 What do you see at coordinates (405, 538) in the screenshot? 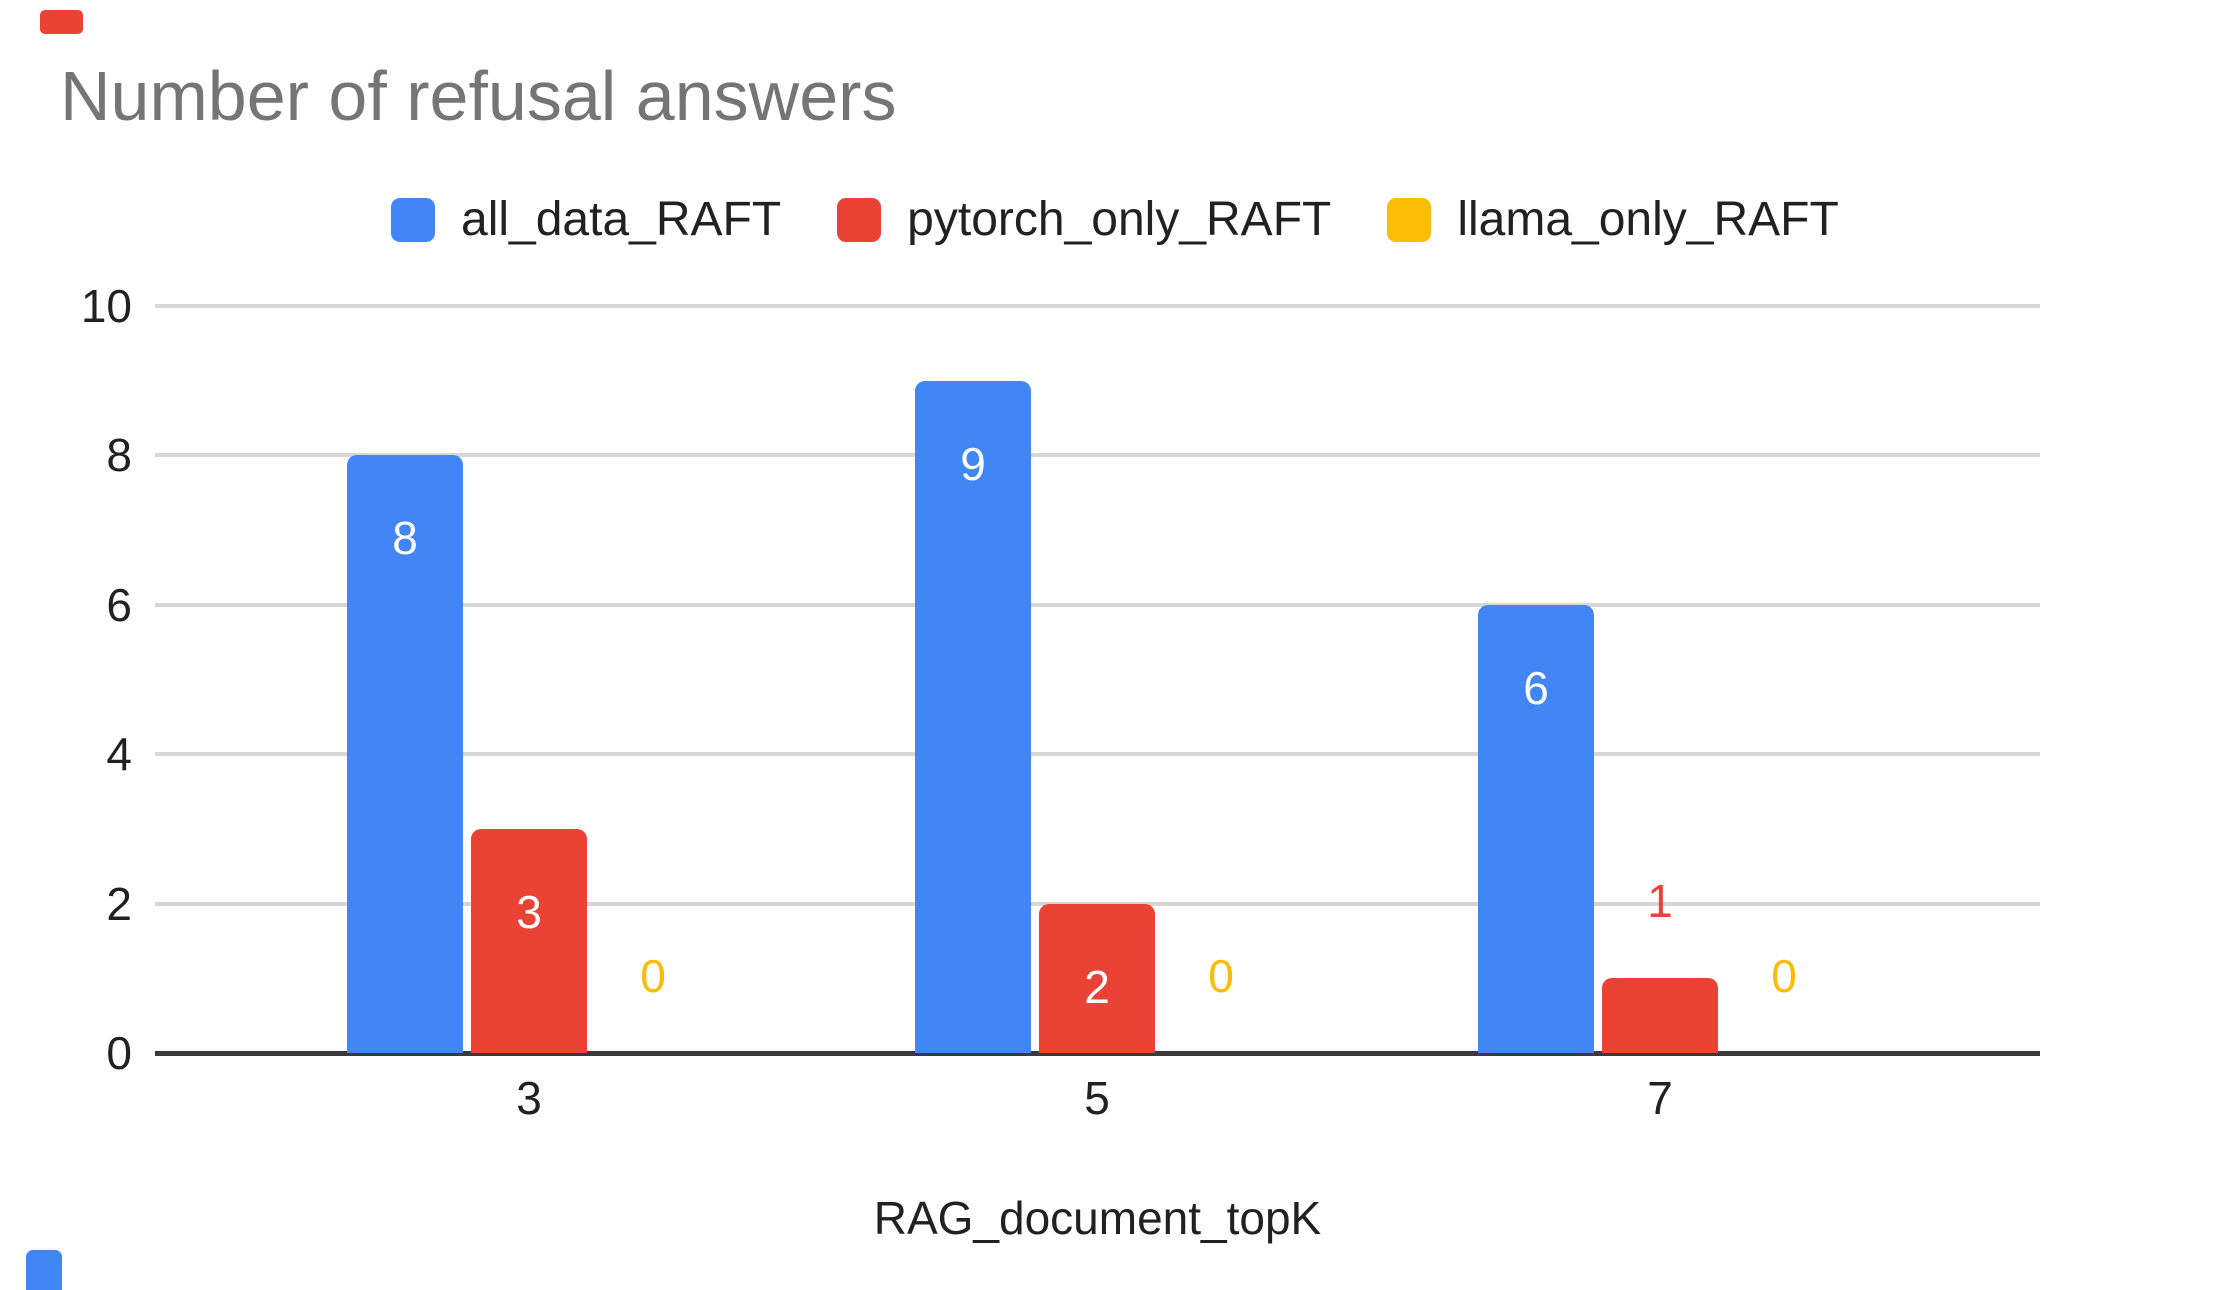
I see `bar-value-label: 8` at bounding box center [405, 538].